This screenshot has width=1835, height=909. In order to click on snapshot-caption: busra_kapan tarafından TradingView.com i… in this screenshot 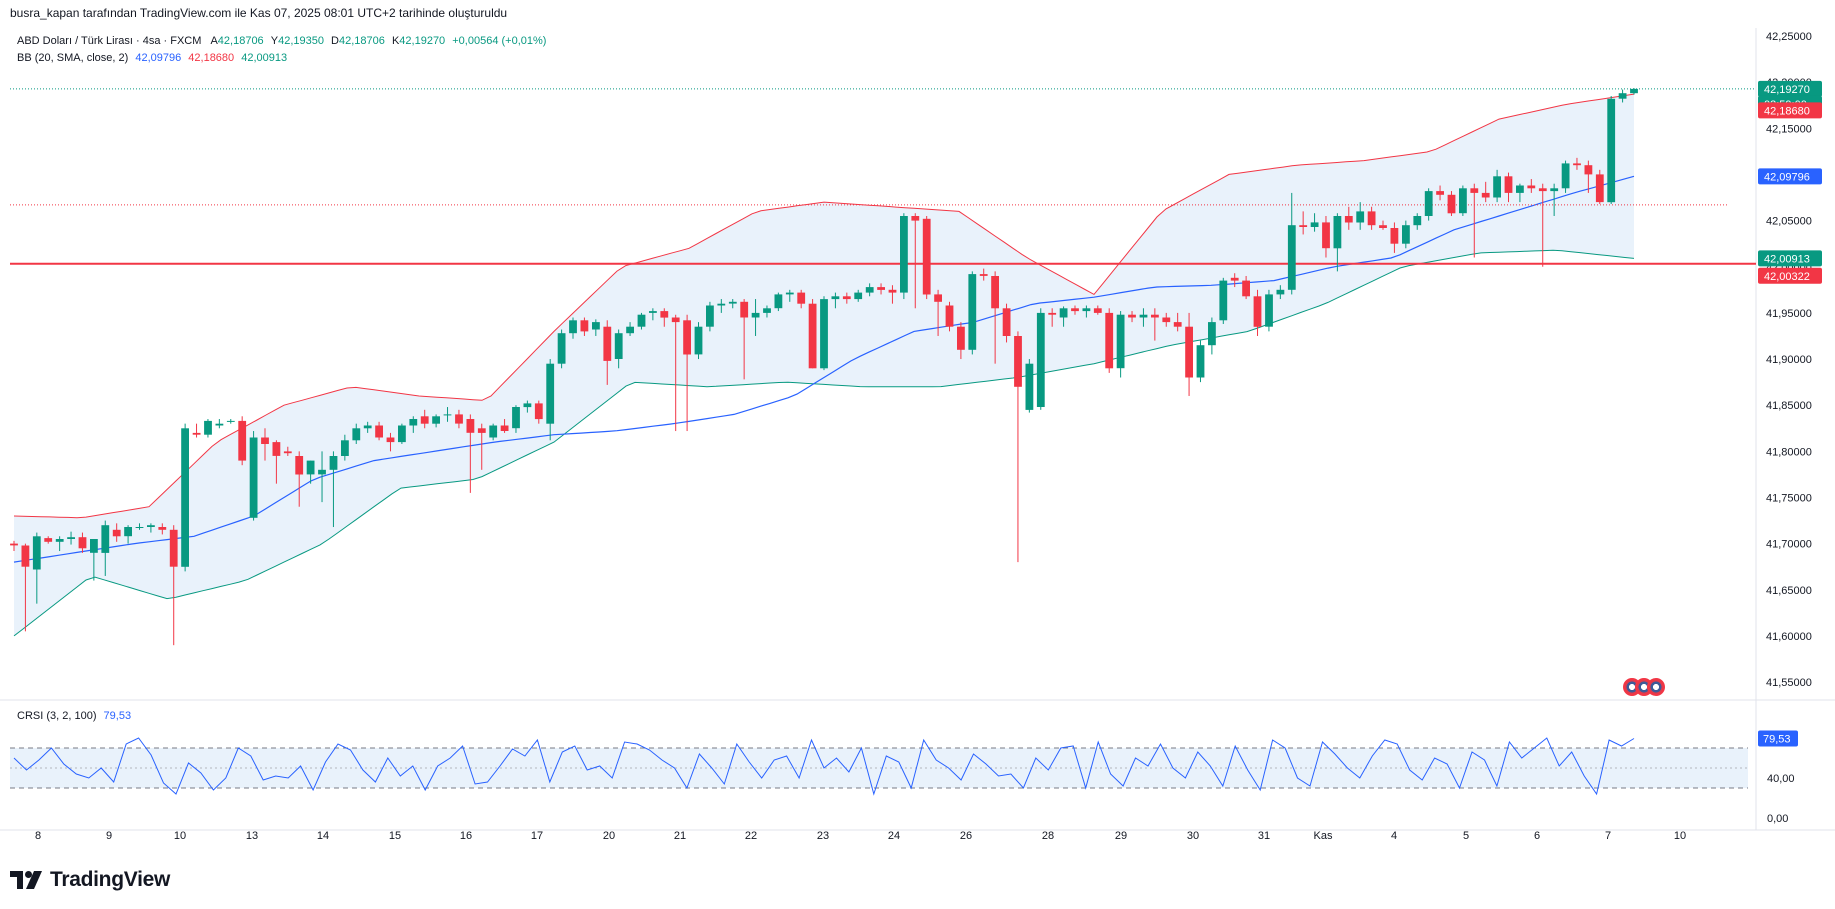, I will do `click(259, 13)`.